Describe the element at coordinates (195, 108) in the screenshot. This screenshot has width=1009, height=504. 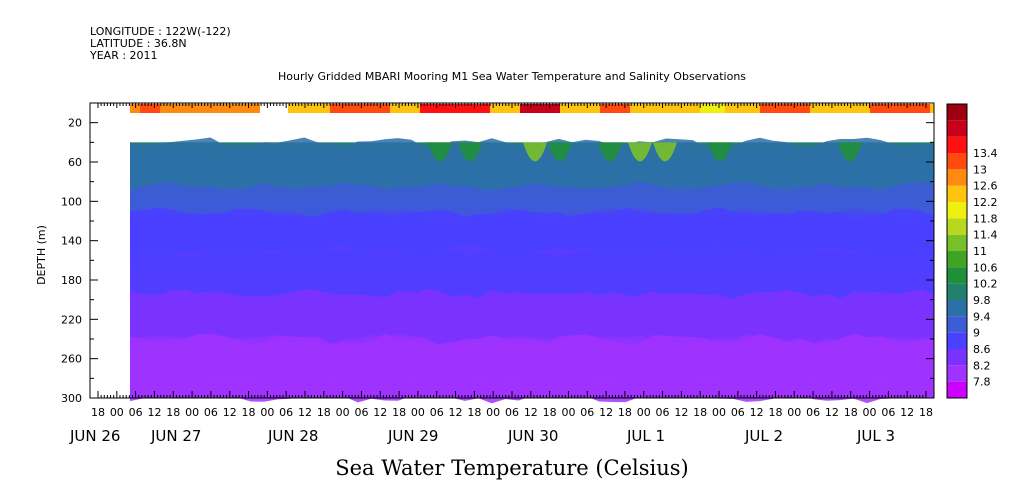
I see `surface-strip` at that location.